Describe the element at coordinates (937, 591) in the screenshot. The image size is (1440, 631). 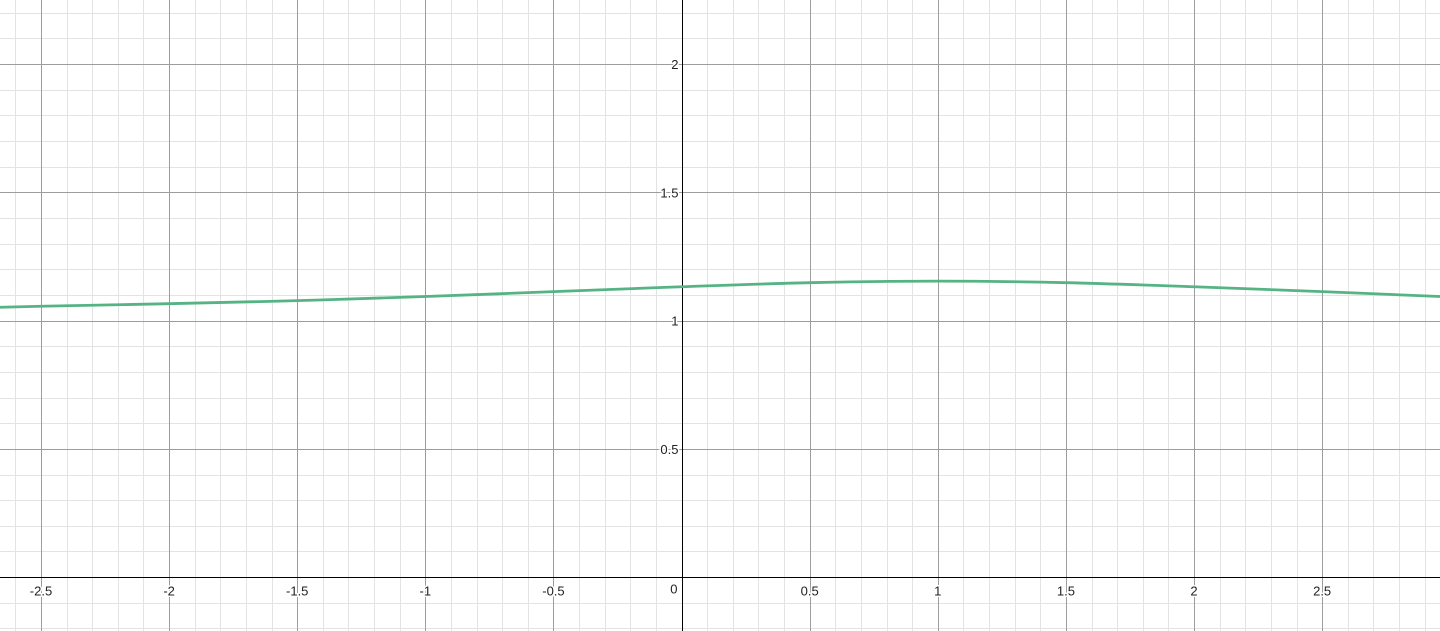
I see `x-tick-label: 1` at that location.